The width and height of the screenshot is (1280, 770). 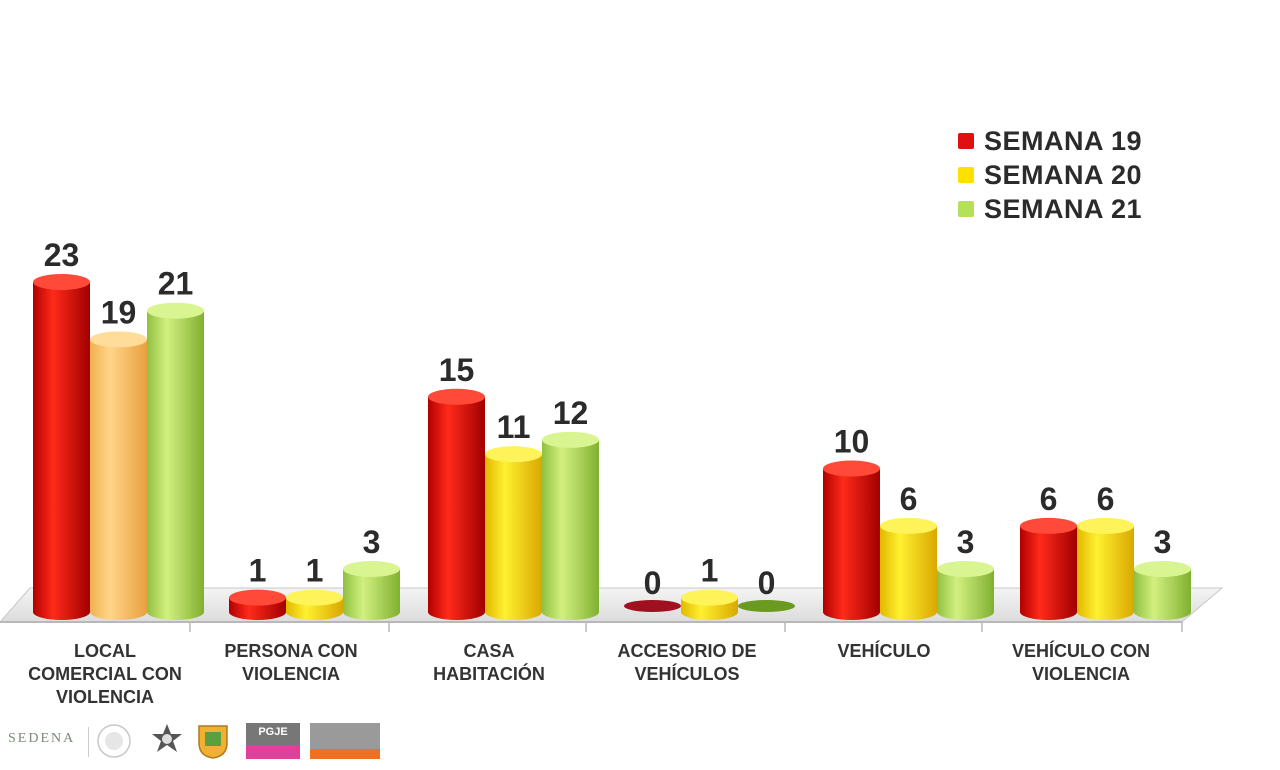 I want to click on category-label-1: PERSONA CON VIOLENCIA, so click(x=291, y=663).